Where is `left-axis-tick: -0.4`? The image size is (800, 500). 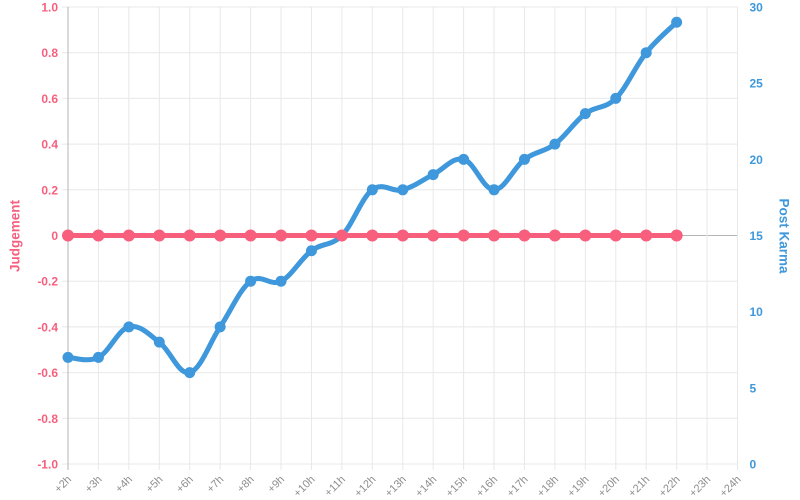
left-axis-tick: -0.4 is located at coordinates (47, 327).